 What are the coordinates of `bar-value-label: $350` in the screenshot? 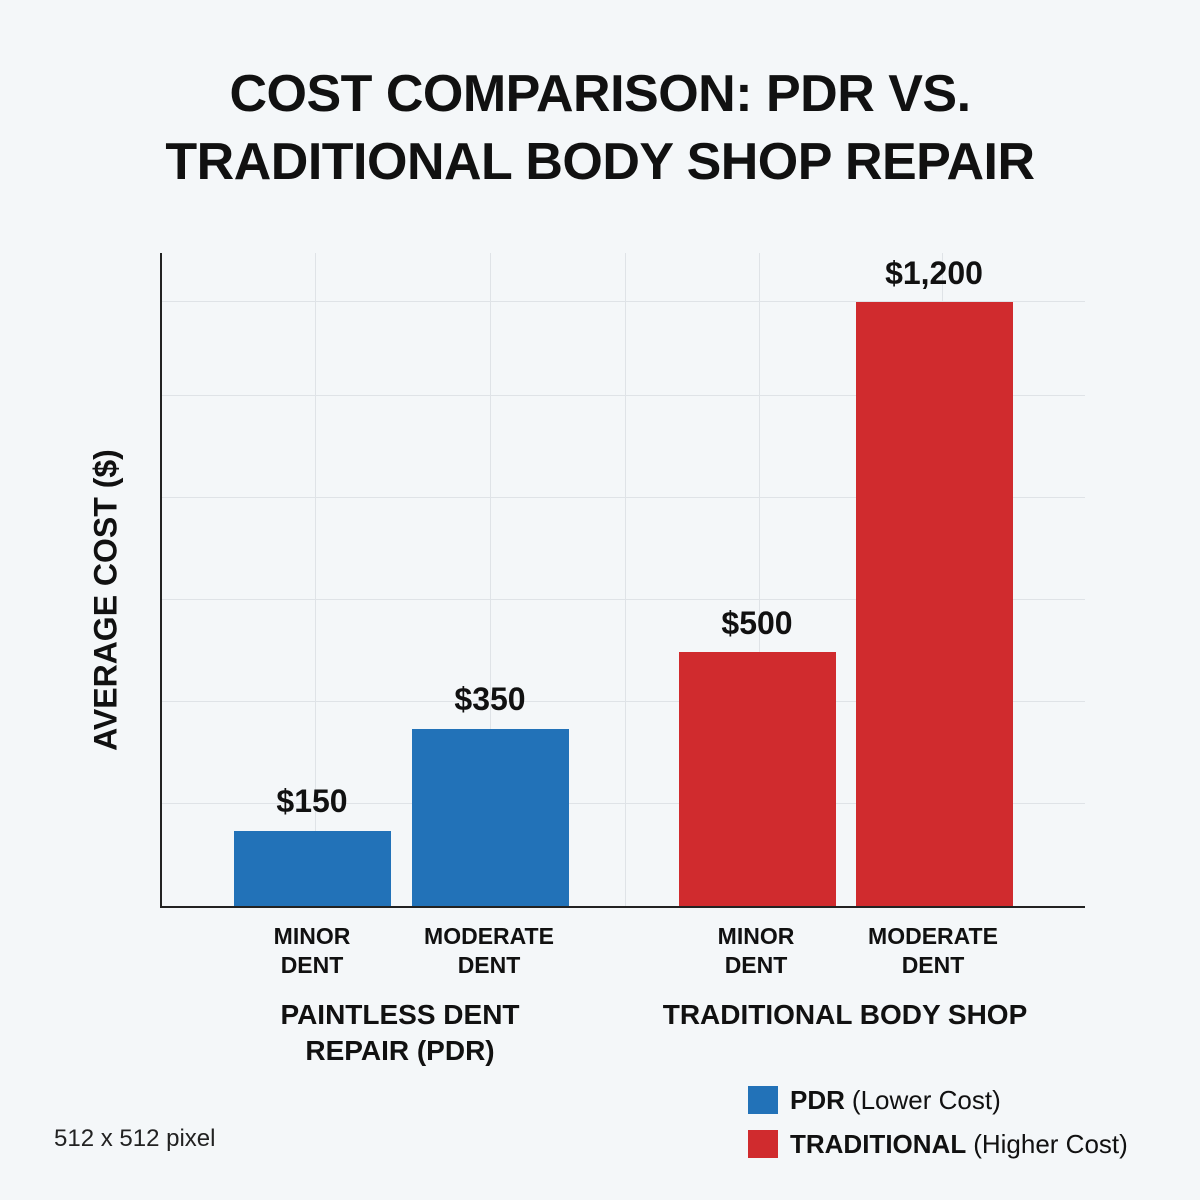 It's located at (490, 699).